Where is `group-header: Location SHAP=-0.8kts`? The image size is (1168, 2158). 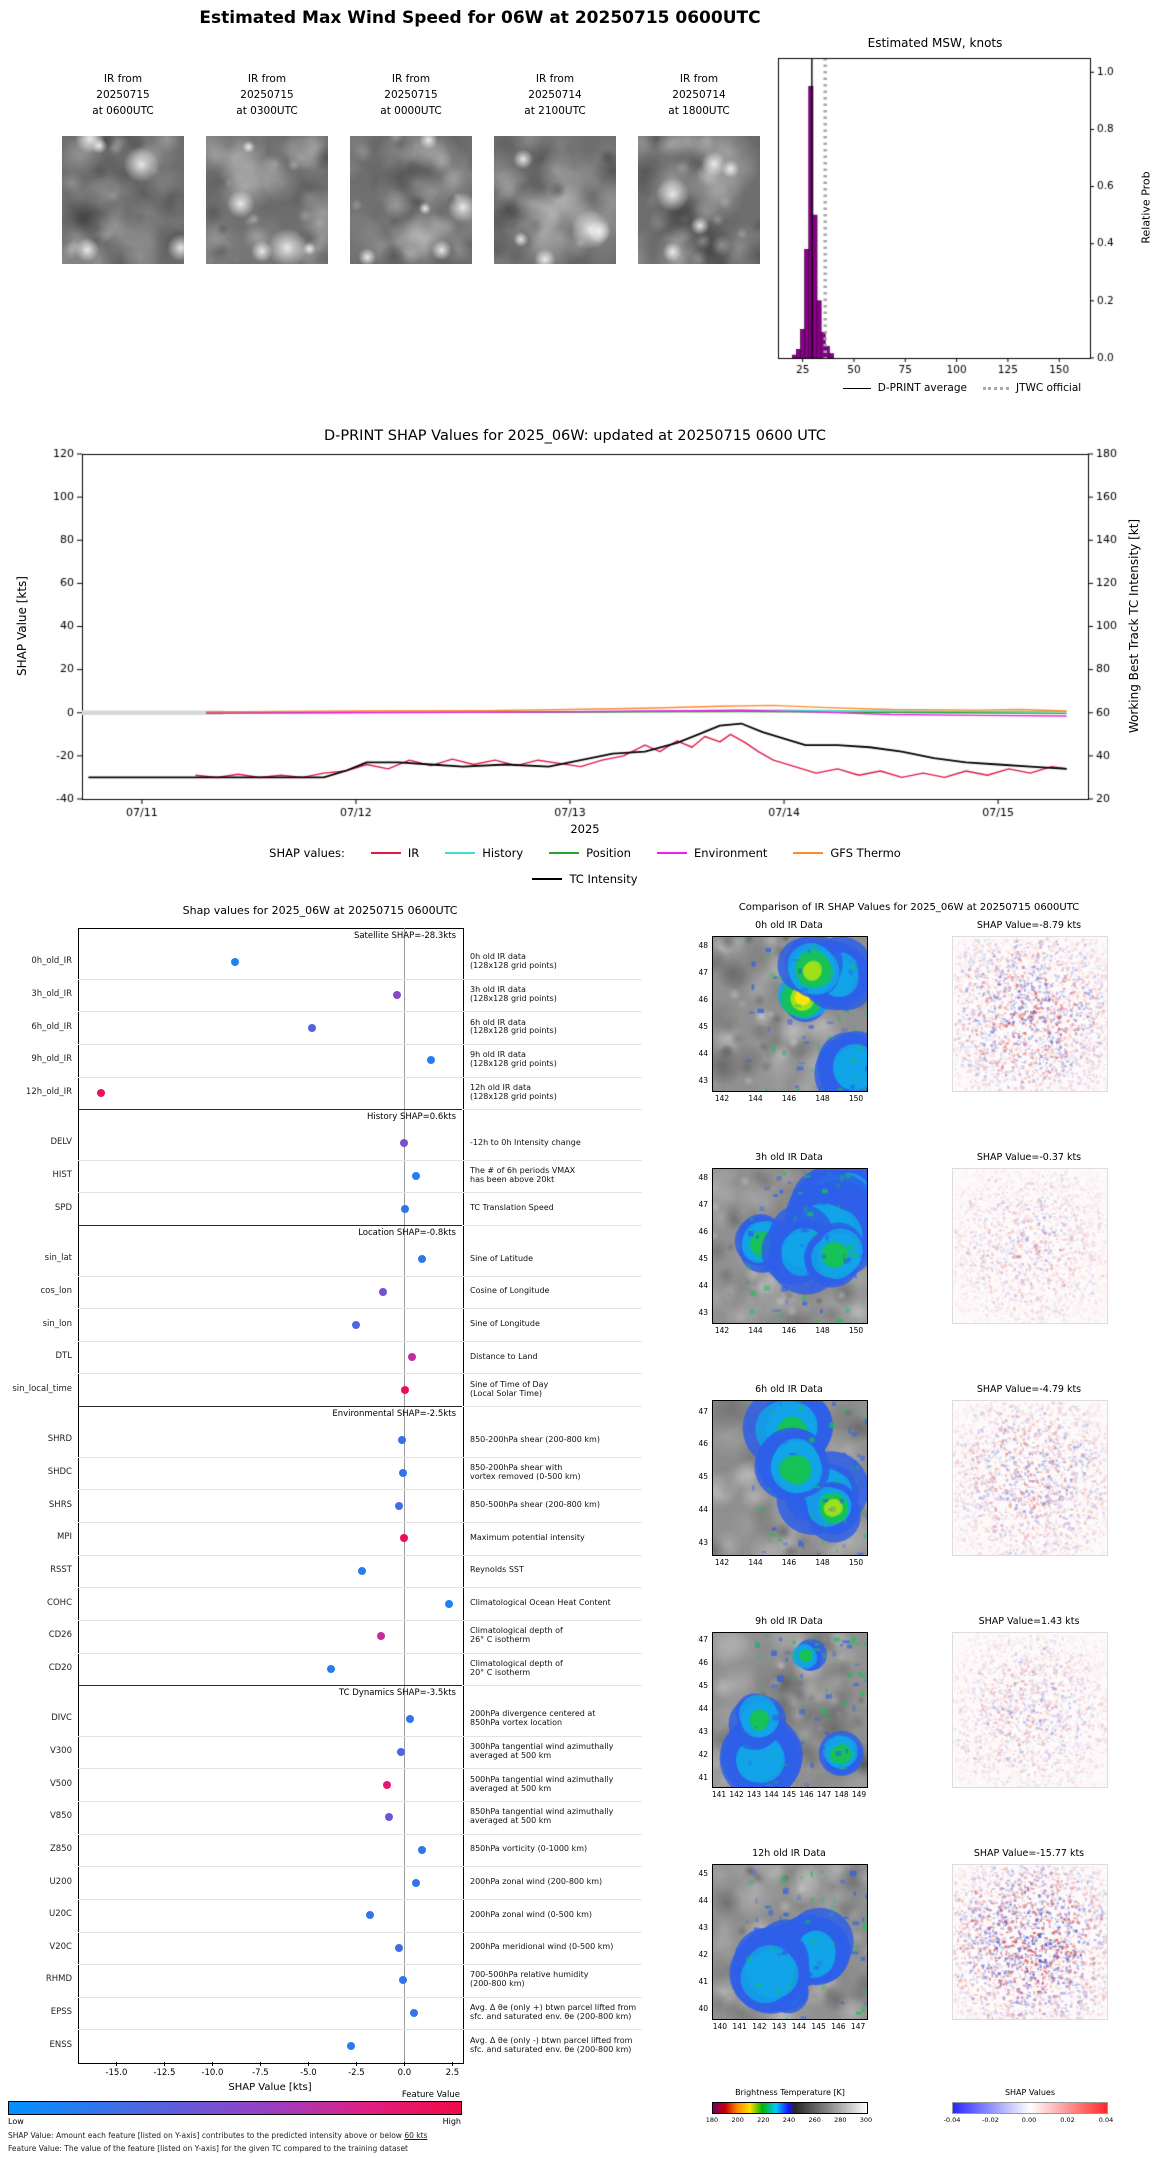 group-header: Location SHAP=-0.8kts is located at coordinates (407, 1233).